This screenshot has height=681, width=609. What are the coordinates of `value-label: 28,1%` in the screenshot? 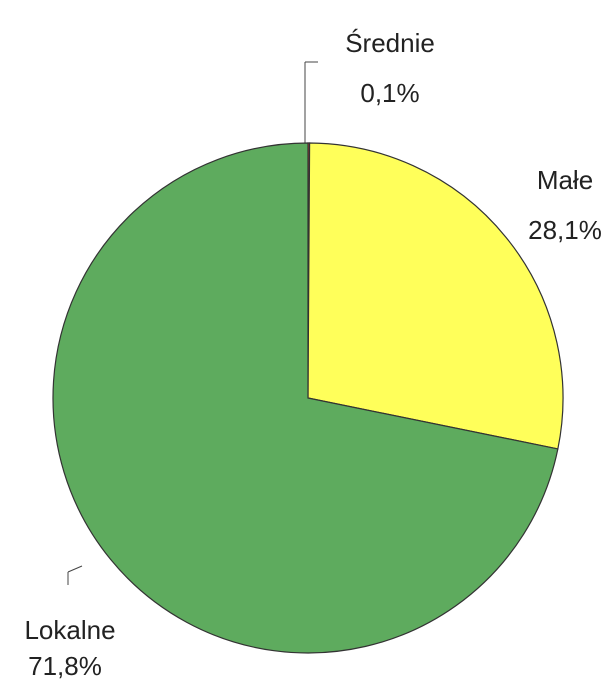 It's located at (565, 230).